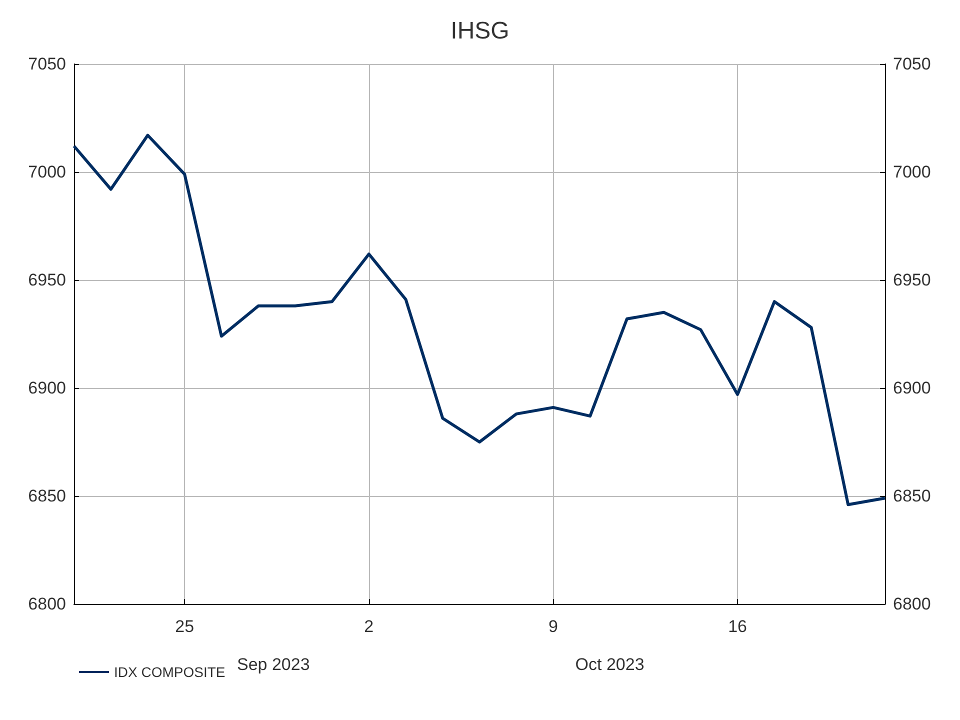 The width and height of the screenshot is (960, 720). Describe the element at coordinates (912, 388) in the screenshot. I see `y2-tick-label: 6900` at that location.